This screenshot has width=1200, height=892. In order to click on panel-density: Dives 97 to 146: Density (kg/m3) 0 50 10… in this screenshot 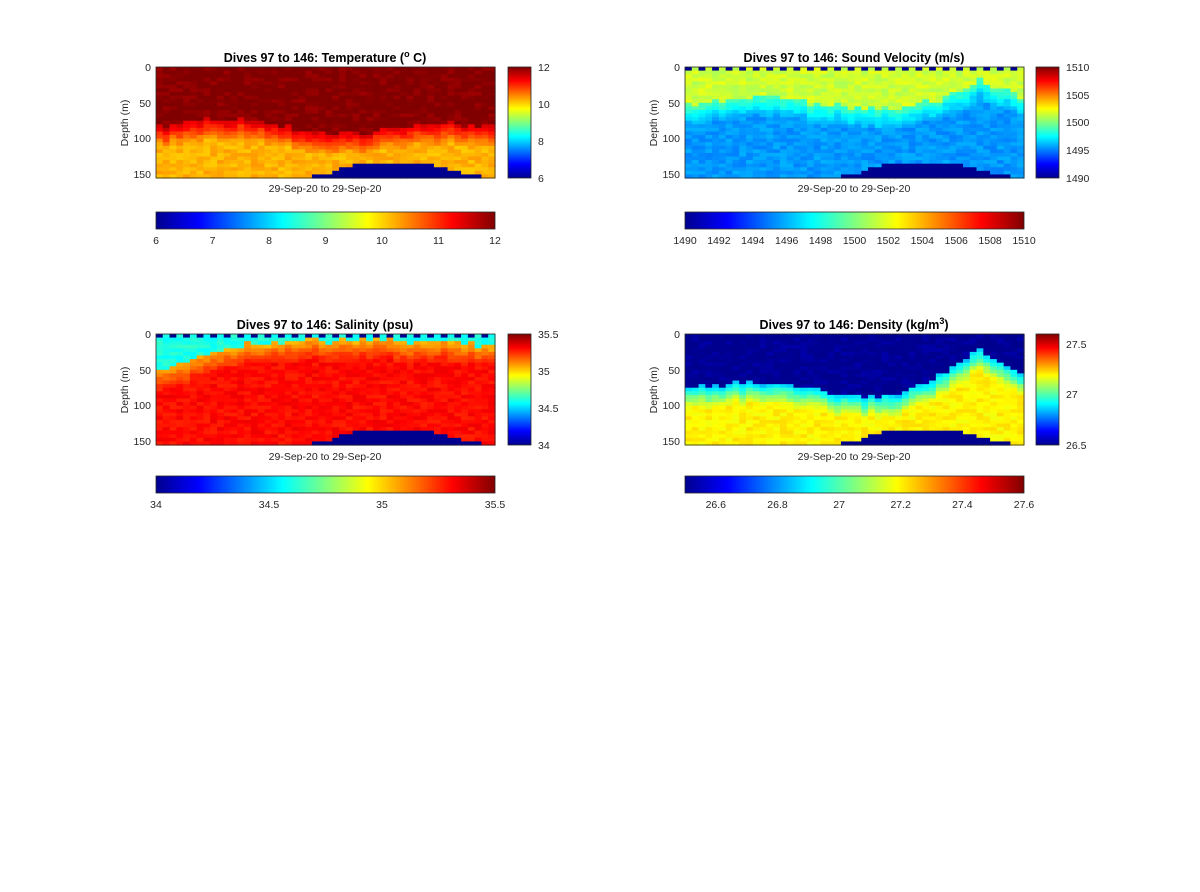, I will do `click(867, 413)`.